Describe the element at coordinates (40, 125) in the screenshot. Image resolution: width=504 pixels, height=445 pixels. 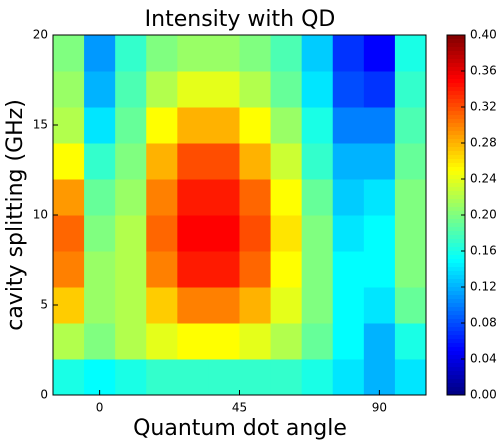
I see `y-tick-label: 15` at that location.